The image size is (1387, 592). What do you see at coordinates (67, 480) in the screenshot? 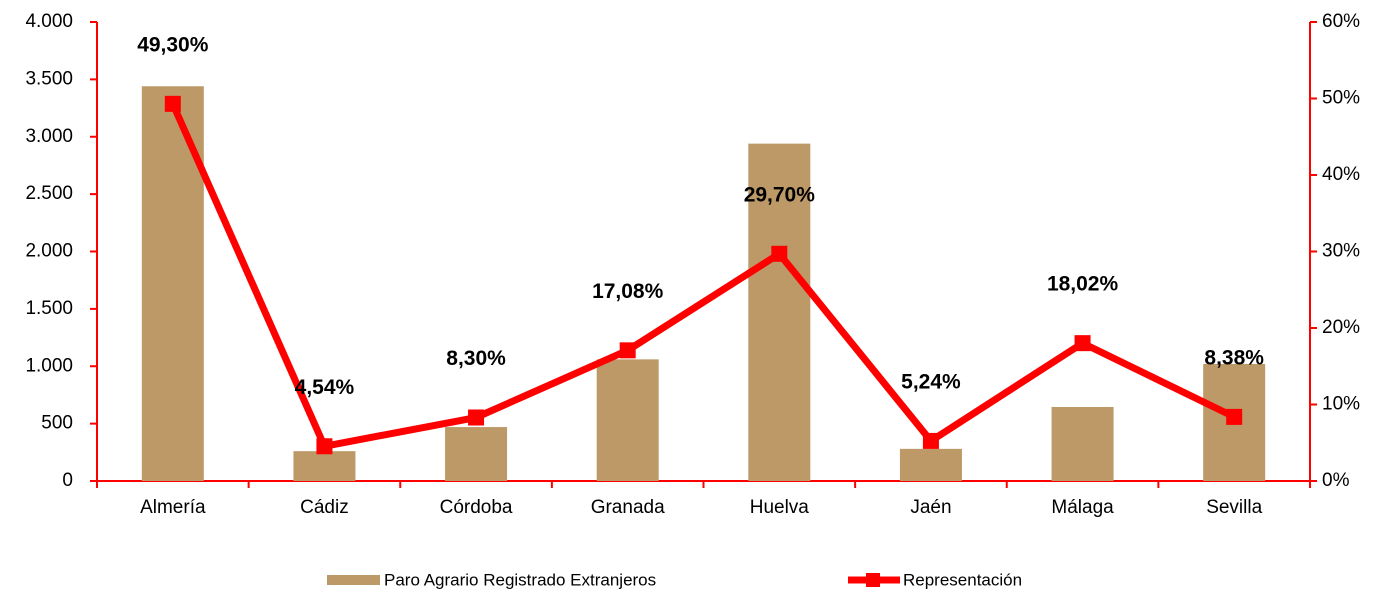
I see `y-tick-label: 0` at bounding box center [67, 480].